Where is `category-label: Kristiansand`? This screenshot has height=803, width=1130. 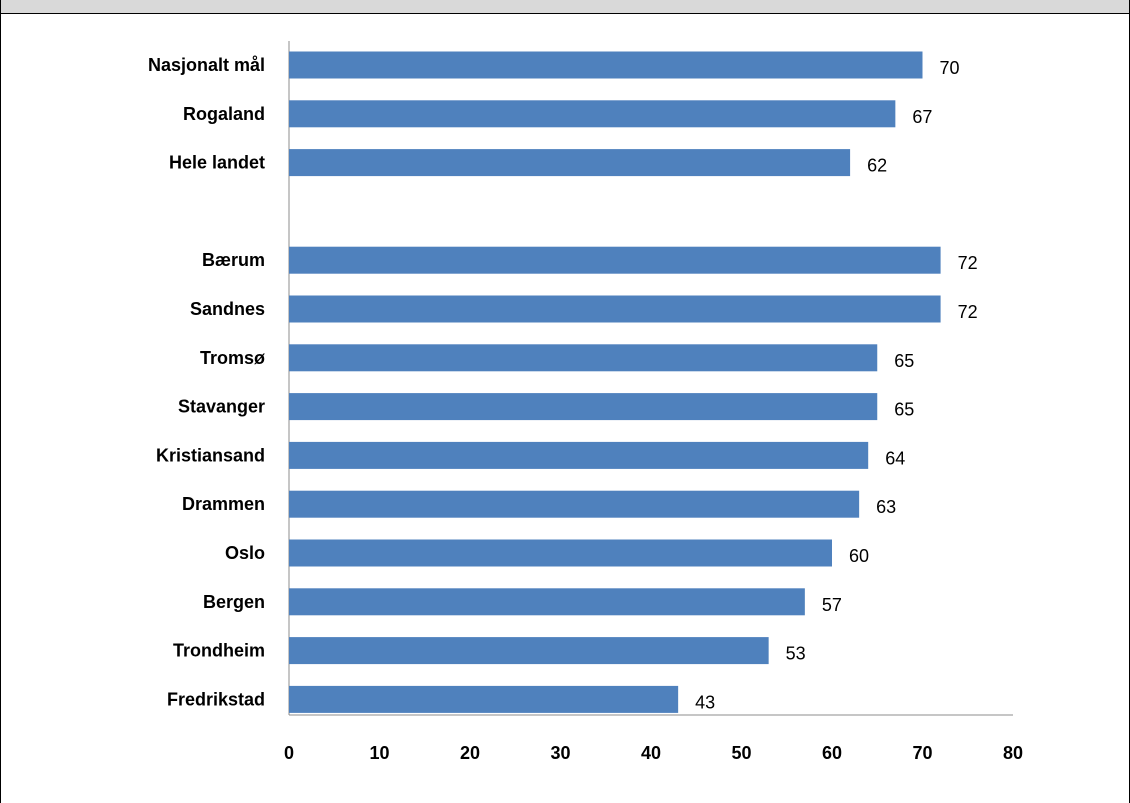 category-label: Kristiansand is located at coordinates (210, 455).